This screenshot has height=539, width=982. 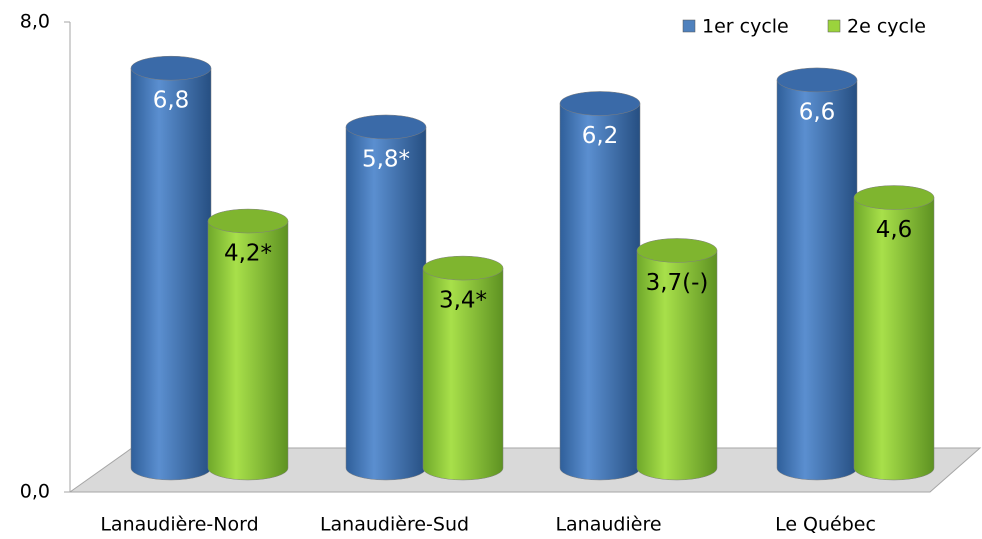 What do you see at coordinates (394, 525) in the screenshot?
I see `x-tick-label: Lanaudière-Sud` at bounding box center [394, 525].